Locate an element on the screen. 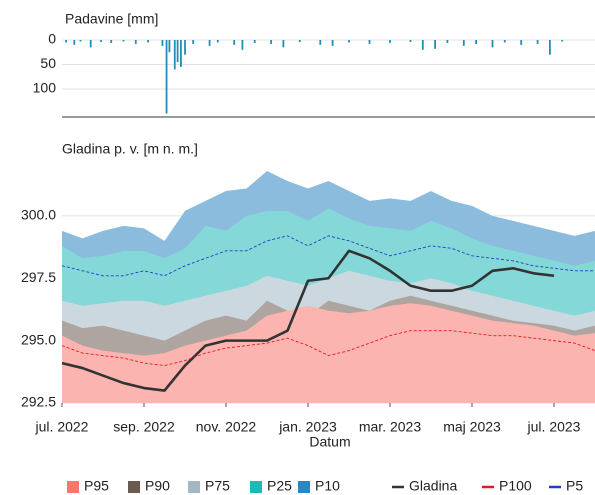  y-tick-label: 295.0 is located at coordinates (38, 339).